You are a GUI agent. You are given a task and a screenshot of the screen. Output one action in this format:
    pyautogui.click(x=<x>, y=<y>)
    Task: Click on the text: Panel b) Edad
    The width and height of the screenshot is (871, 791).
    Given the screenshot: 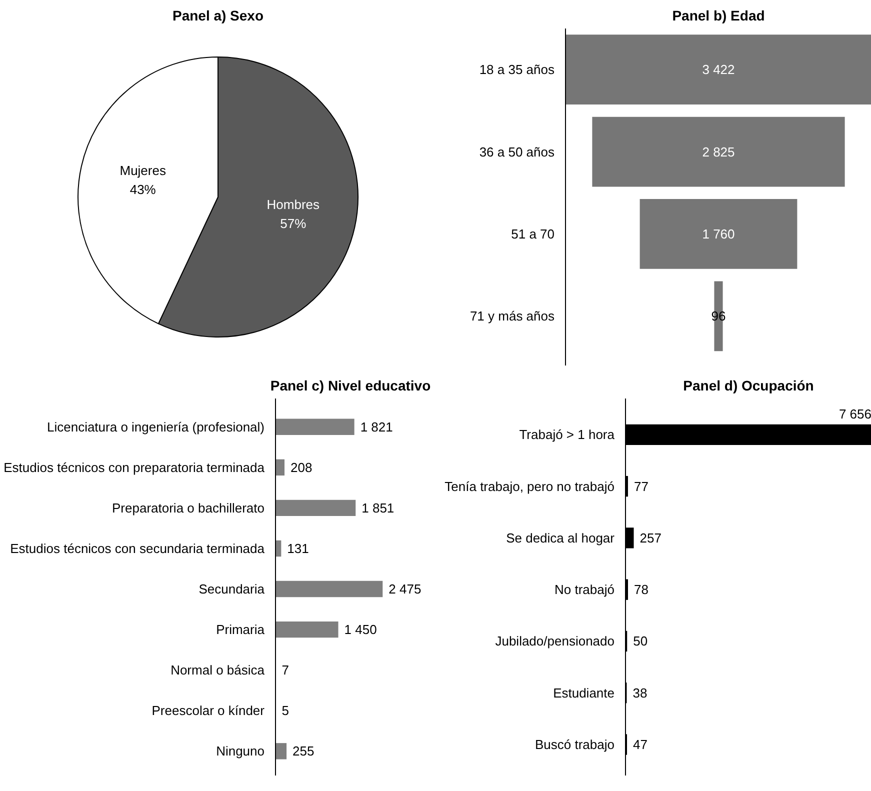 What is the action you would take?
    pyautogui.click(x=718, y=16)
    